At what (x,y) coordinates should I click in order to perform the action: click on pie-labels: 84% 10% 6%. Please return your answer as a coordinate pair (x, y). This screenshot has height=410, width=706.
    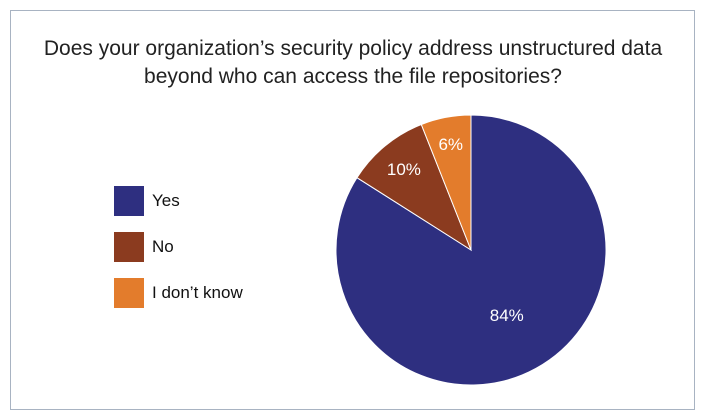
    Looking at the image, I should click on (455, 230).